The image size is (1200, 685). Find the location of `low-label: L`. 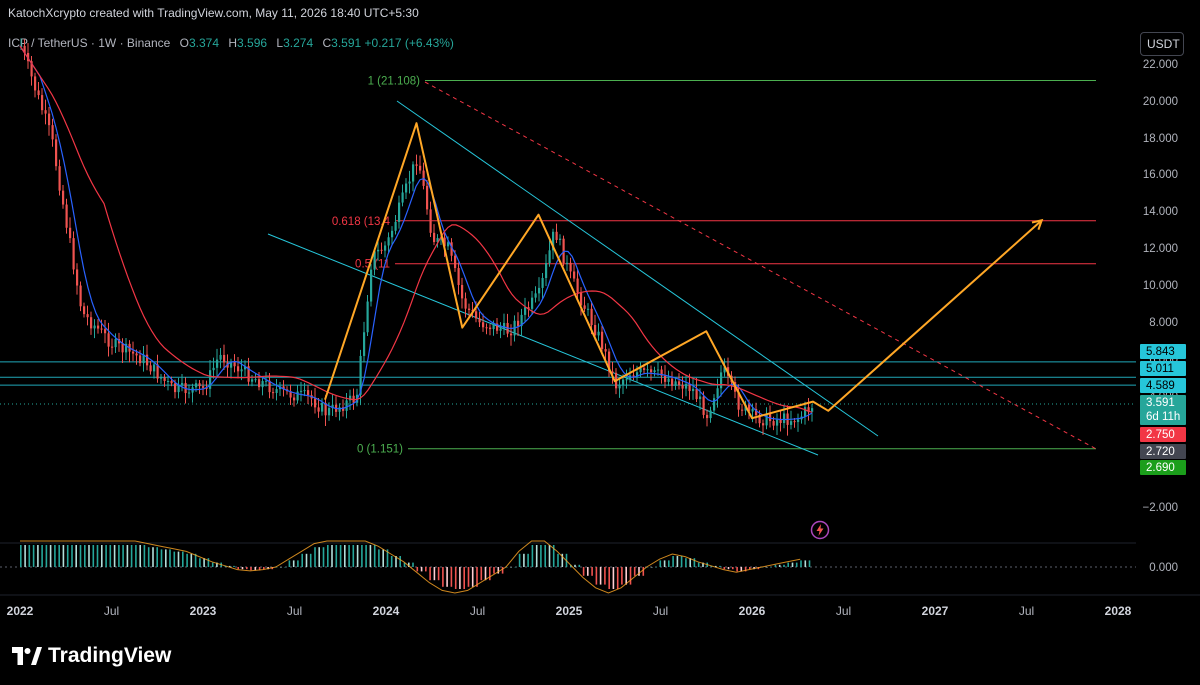

low-label: L is located at coordinates (280, 43).